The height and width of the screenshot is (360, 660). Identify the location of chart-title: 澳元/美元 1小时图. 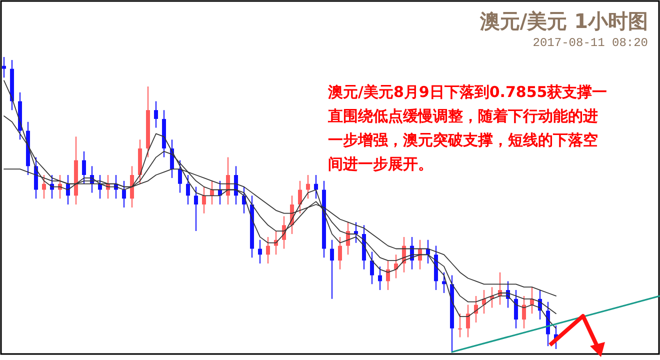
(563, 21).